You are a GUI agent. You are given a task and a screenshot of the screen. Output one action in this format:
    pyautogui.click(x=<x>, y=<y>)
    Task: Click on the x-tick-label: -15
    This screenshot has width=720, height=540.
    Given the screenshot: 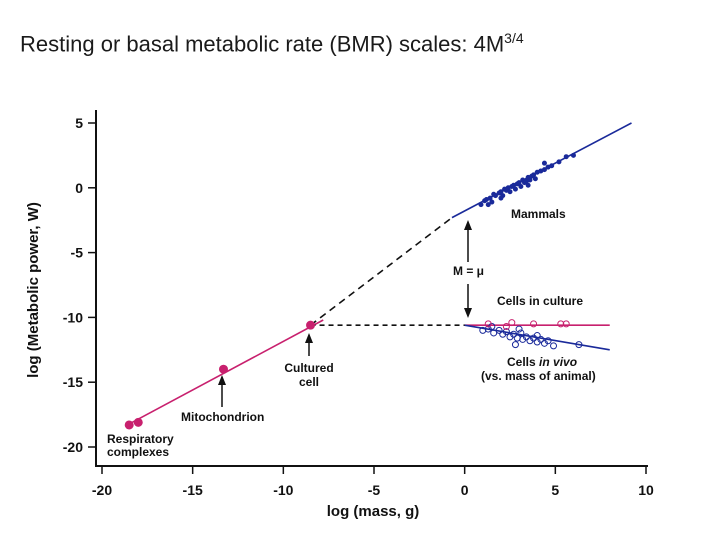 What is the action you would take?
    pyautogui.click(x=193, y=490)
    